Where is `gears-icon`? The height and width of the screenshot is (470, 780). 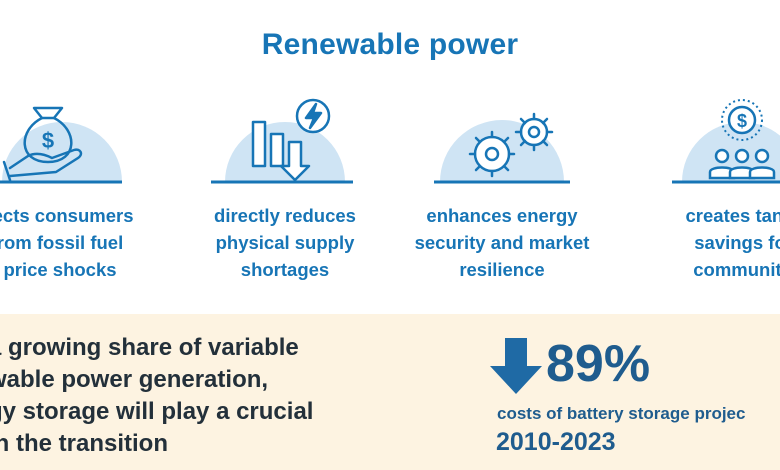
gears-icon is located at coordinates (502, 148).